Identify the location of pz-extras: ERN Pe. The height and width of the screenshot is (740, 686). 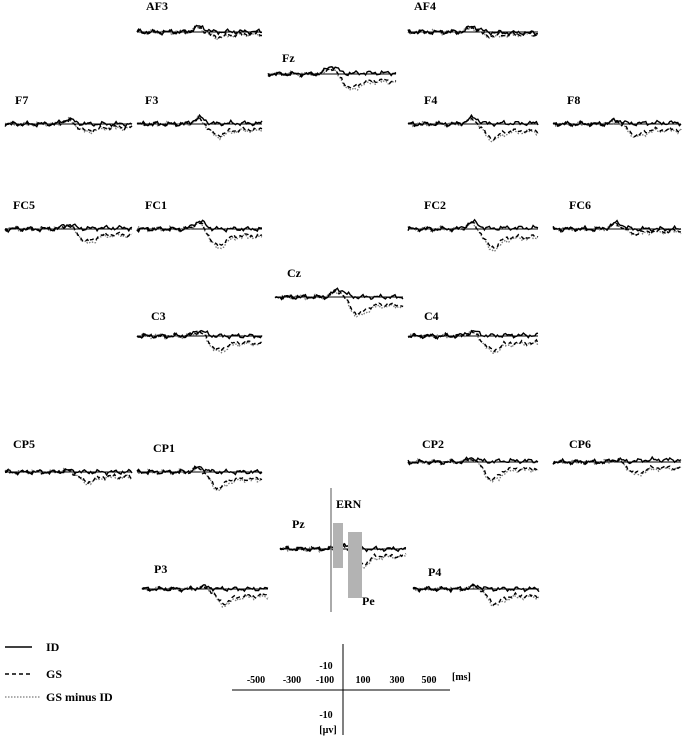
(352, 550).